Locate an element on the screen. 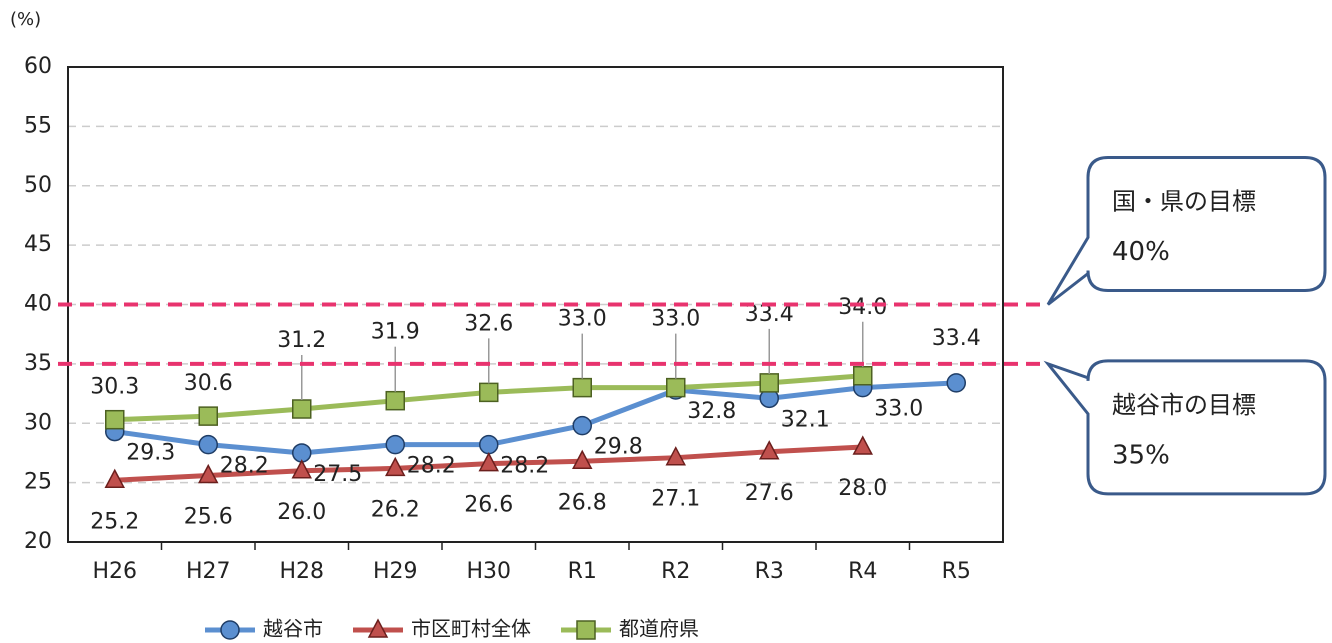 This screenshot has width=1332, height=643. x-tick-label: R4 is located at coordinates (862, 571).